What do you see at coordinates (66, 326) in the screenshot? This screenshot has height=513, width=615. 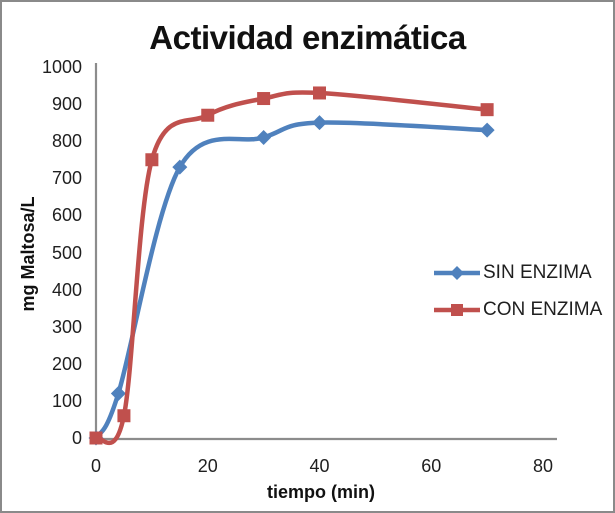 I see `y-tick-label-300: 300` at bounding box center [66, 326].